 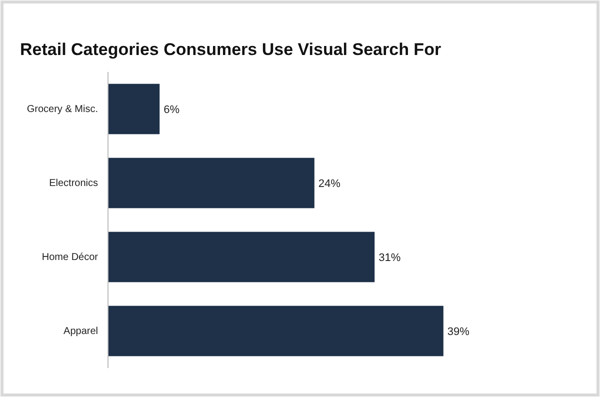 I want to click on y-tick-label: Home Décor, so click(x=70, y=258).